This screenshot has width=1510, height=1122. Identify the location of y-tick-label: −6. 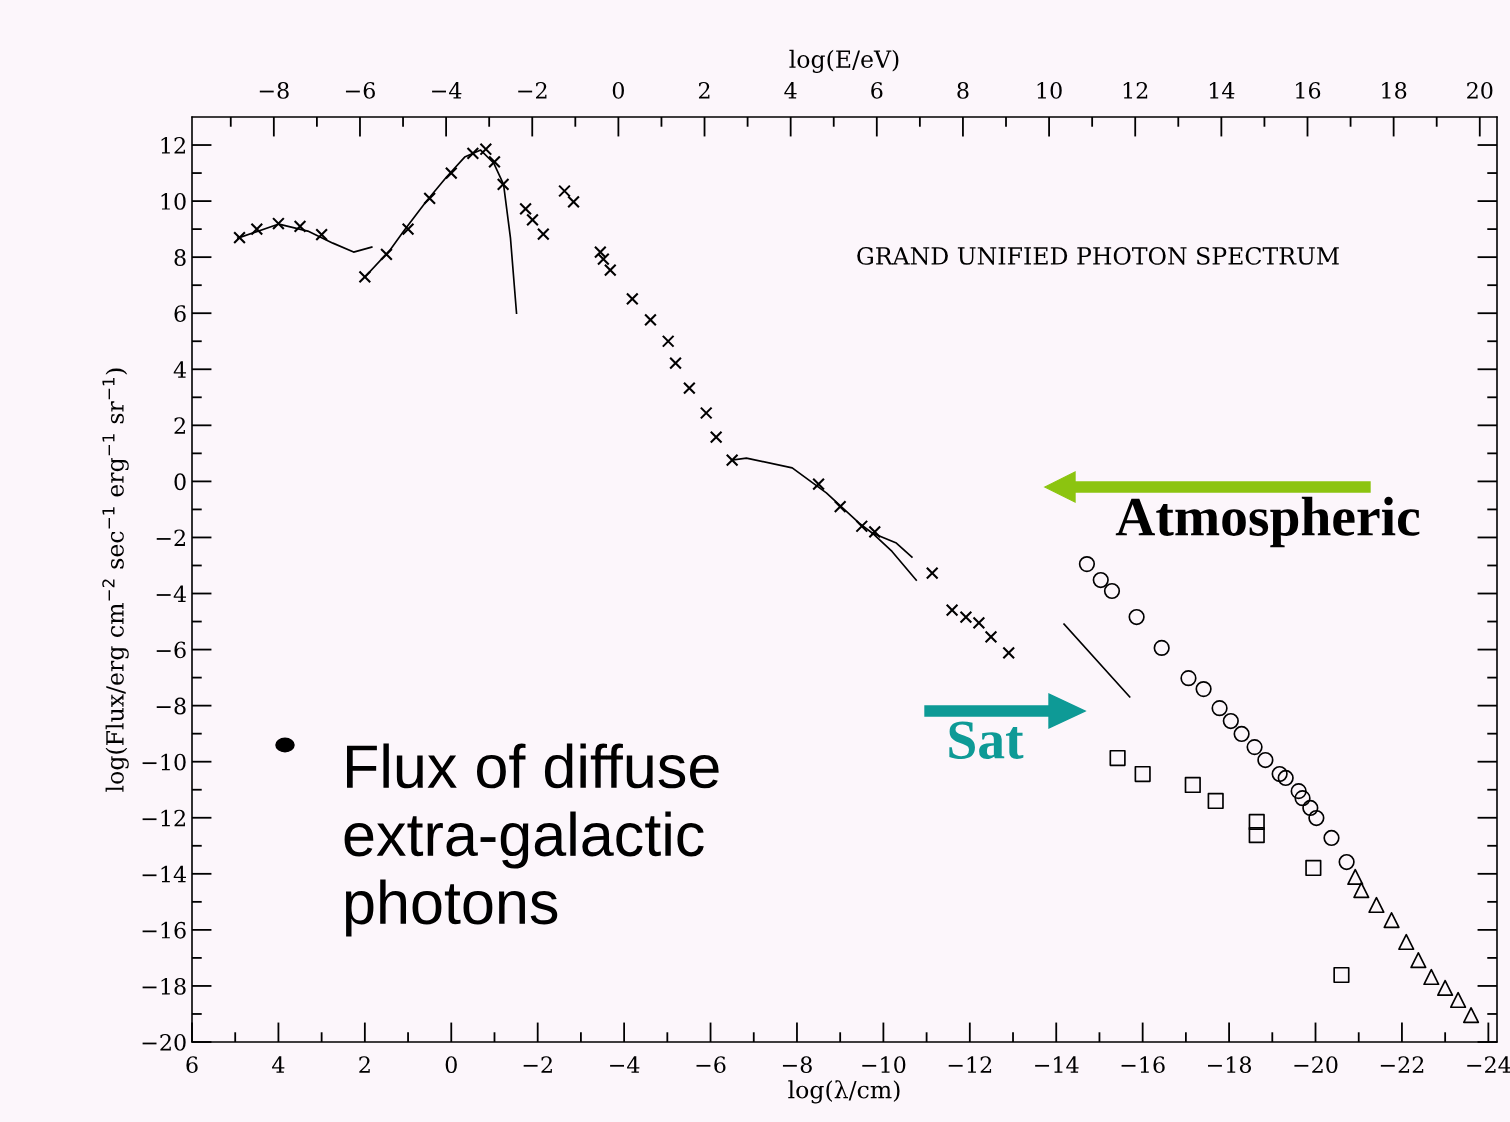
(171, 650).